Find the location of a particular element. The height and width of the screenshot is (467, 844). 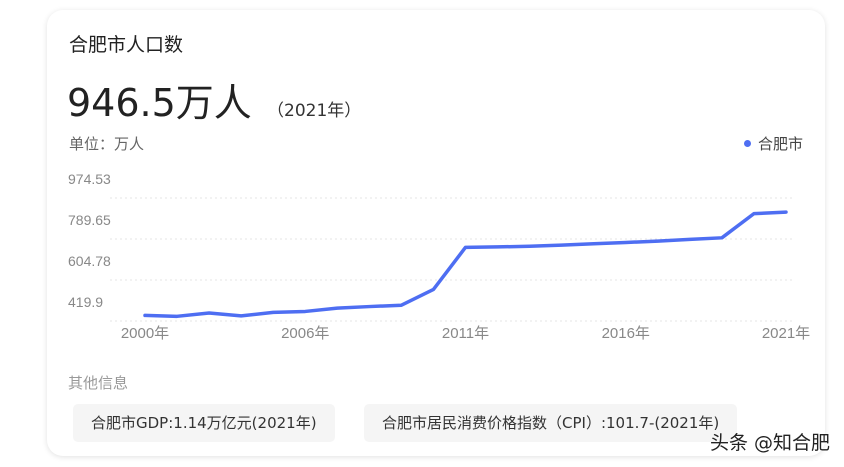

gdp-chip: 合肥市GDP:1.14万亿元(2021年) is located at coordinates (204, 423).